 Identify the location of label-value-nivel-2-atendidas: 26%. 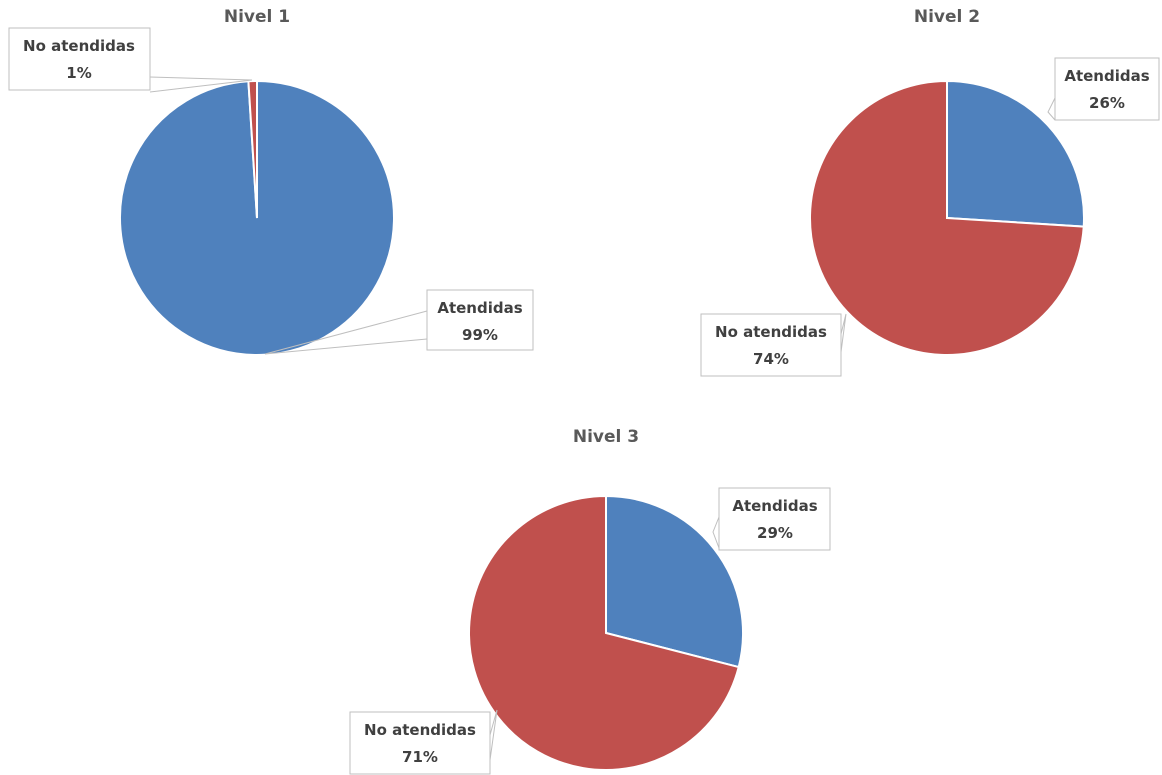
(1107, 103).